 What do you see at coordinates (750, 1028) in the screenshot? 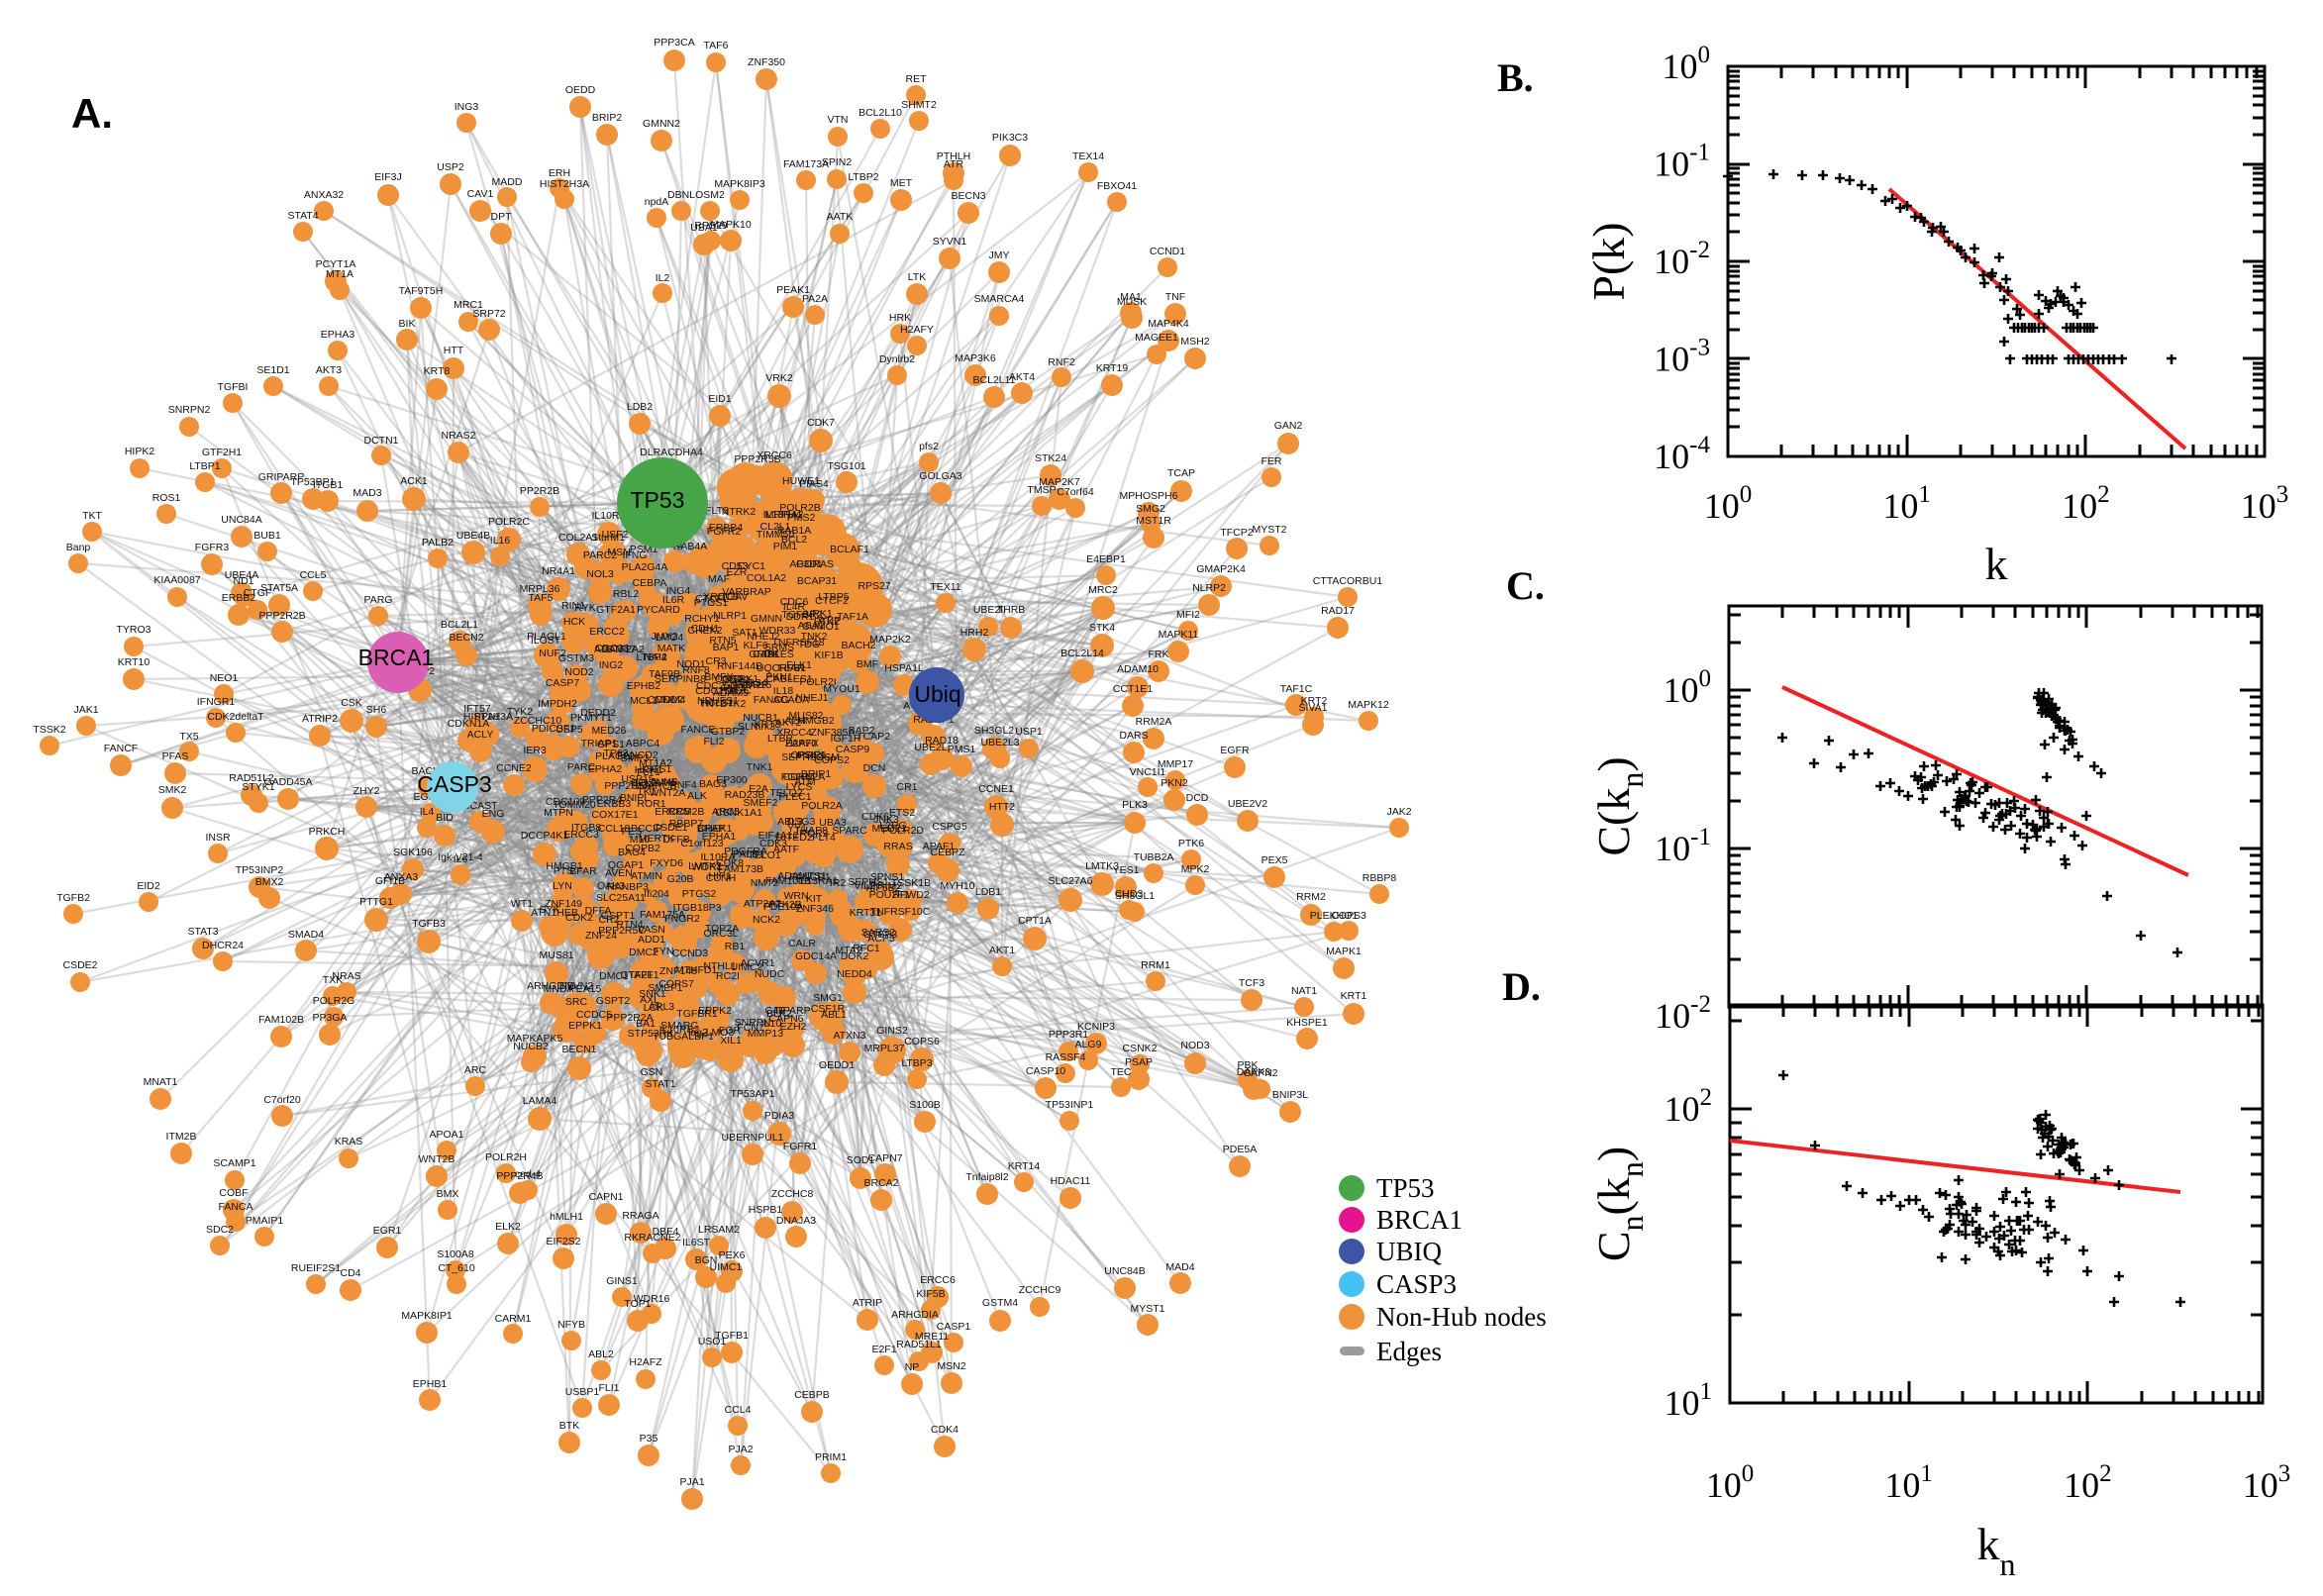
I see `svg-text: FCN1` at bounding box center [750, 1028].